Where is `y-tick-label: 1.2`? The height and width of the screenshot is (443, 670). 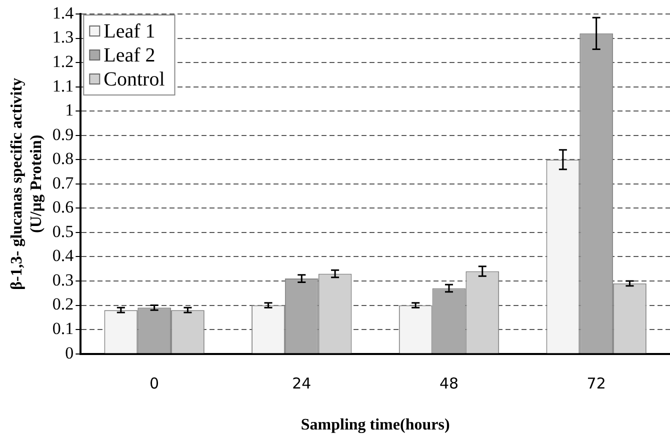 y-tick-label: 1.2 is located at coordinates (63, 62).